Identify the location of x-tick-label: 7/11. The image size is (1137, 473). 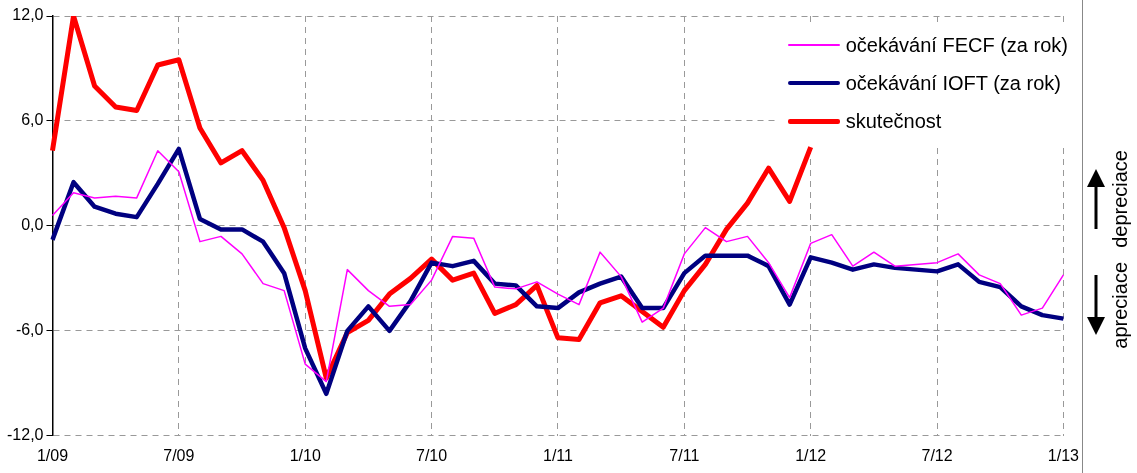
(684, 455).